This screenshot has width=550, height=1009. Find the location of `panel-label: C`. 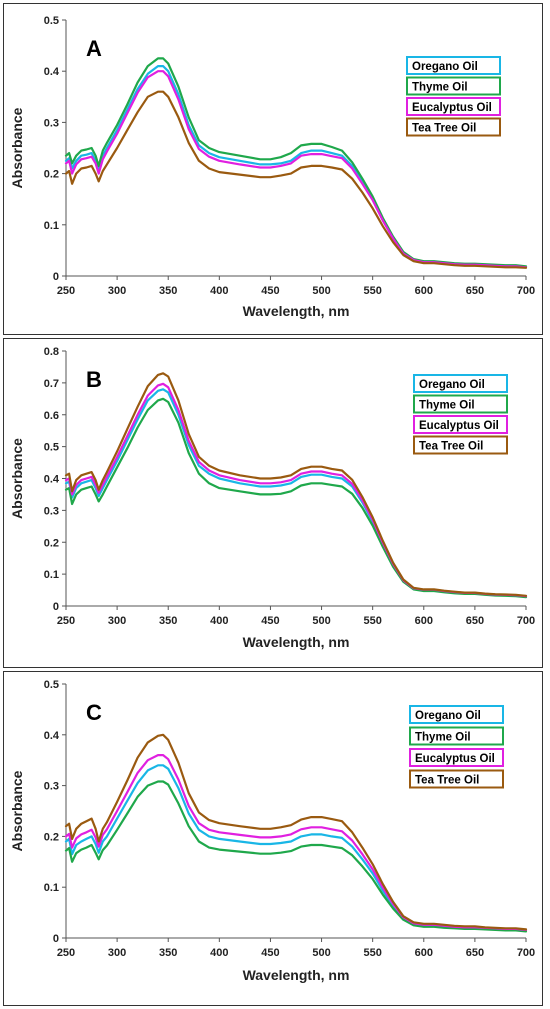

panel-label: C is located at coordinates (94, 712).